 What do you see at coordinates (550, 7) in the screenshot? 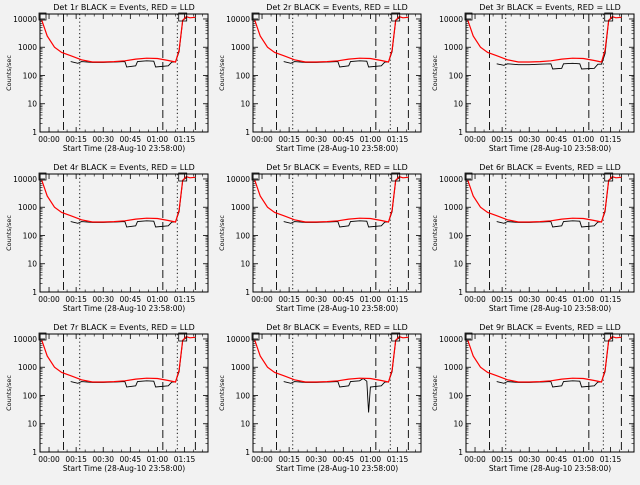
I see `plot-title: Det 3r BLACK = Events, RED = LLD` at bounding box center [550, 7].